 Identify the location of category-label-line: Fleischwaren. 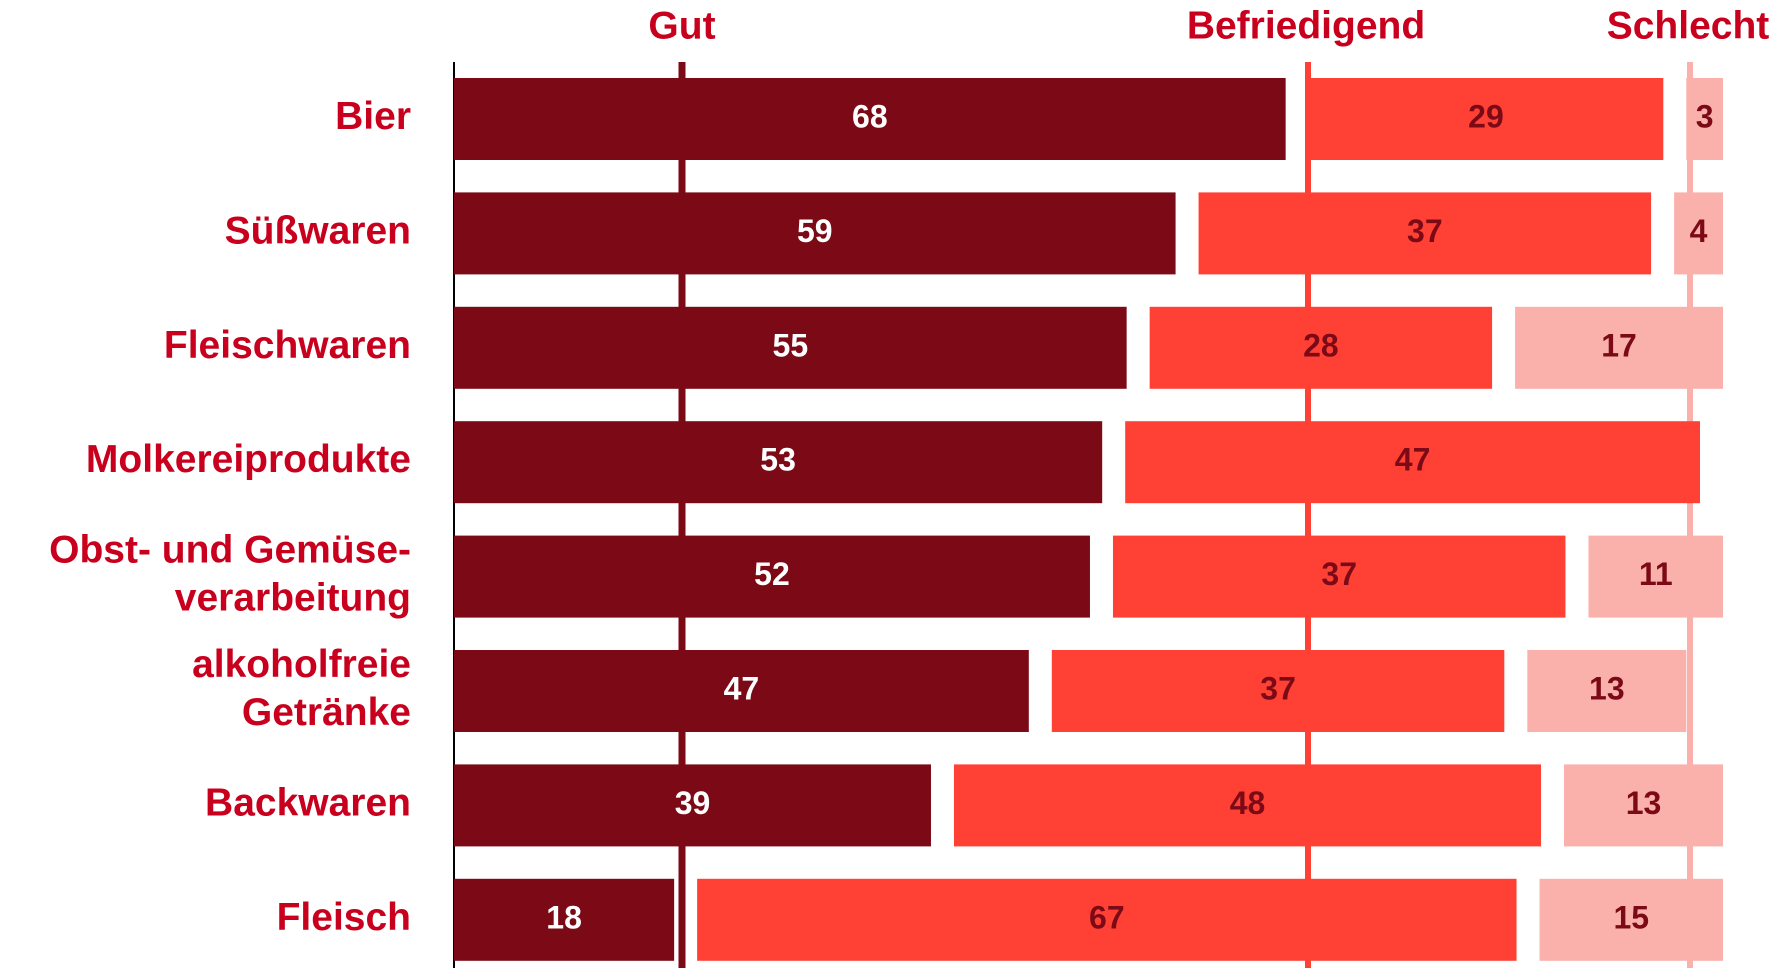
(287, 345).